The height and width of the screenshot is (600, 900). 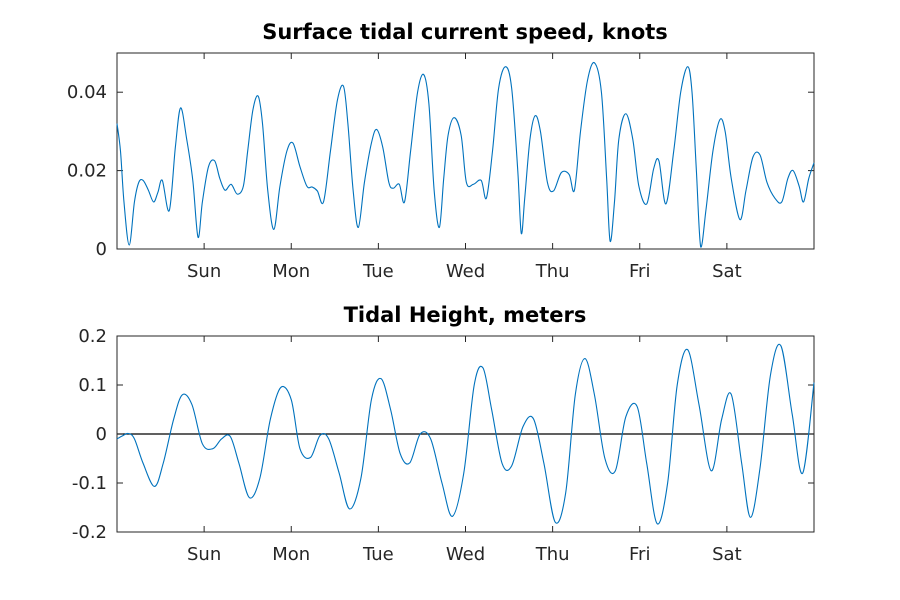 What do you see at coordinates (87, 171) in the screenshot?
I see `current-speed-y-tick-label: 0.02` at bounding box center [87, 171].